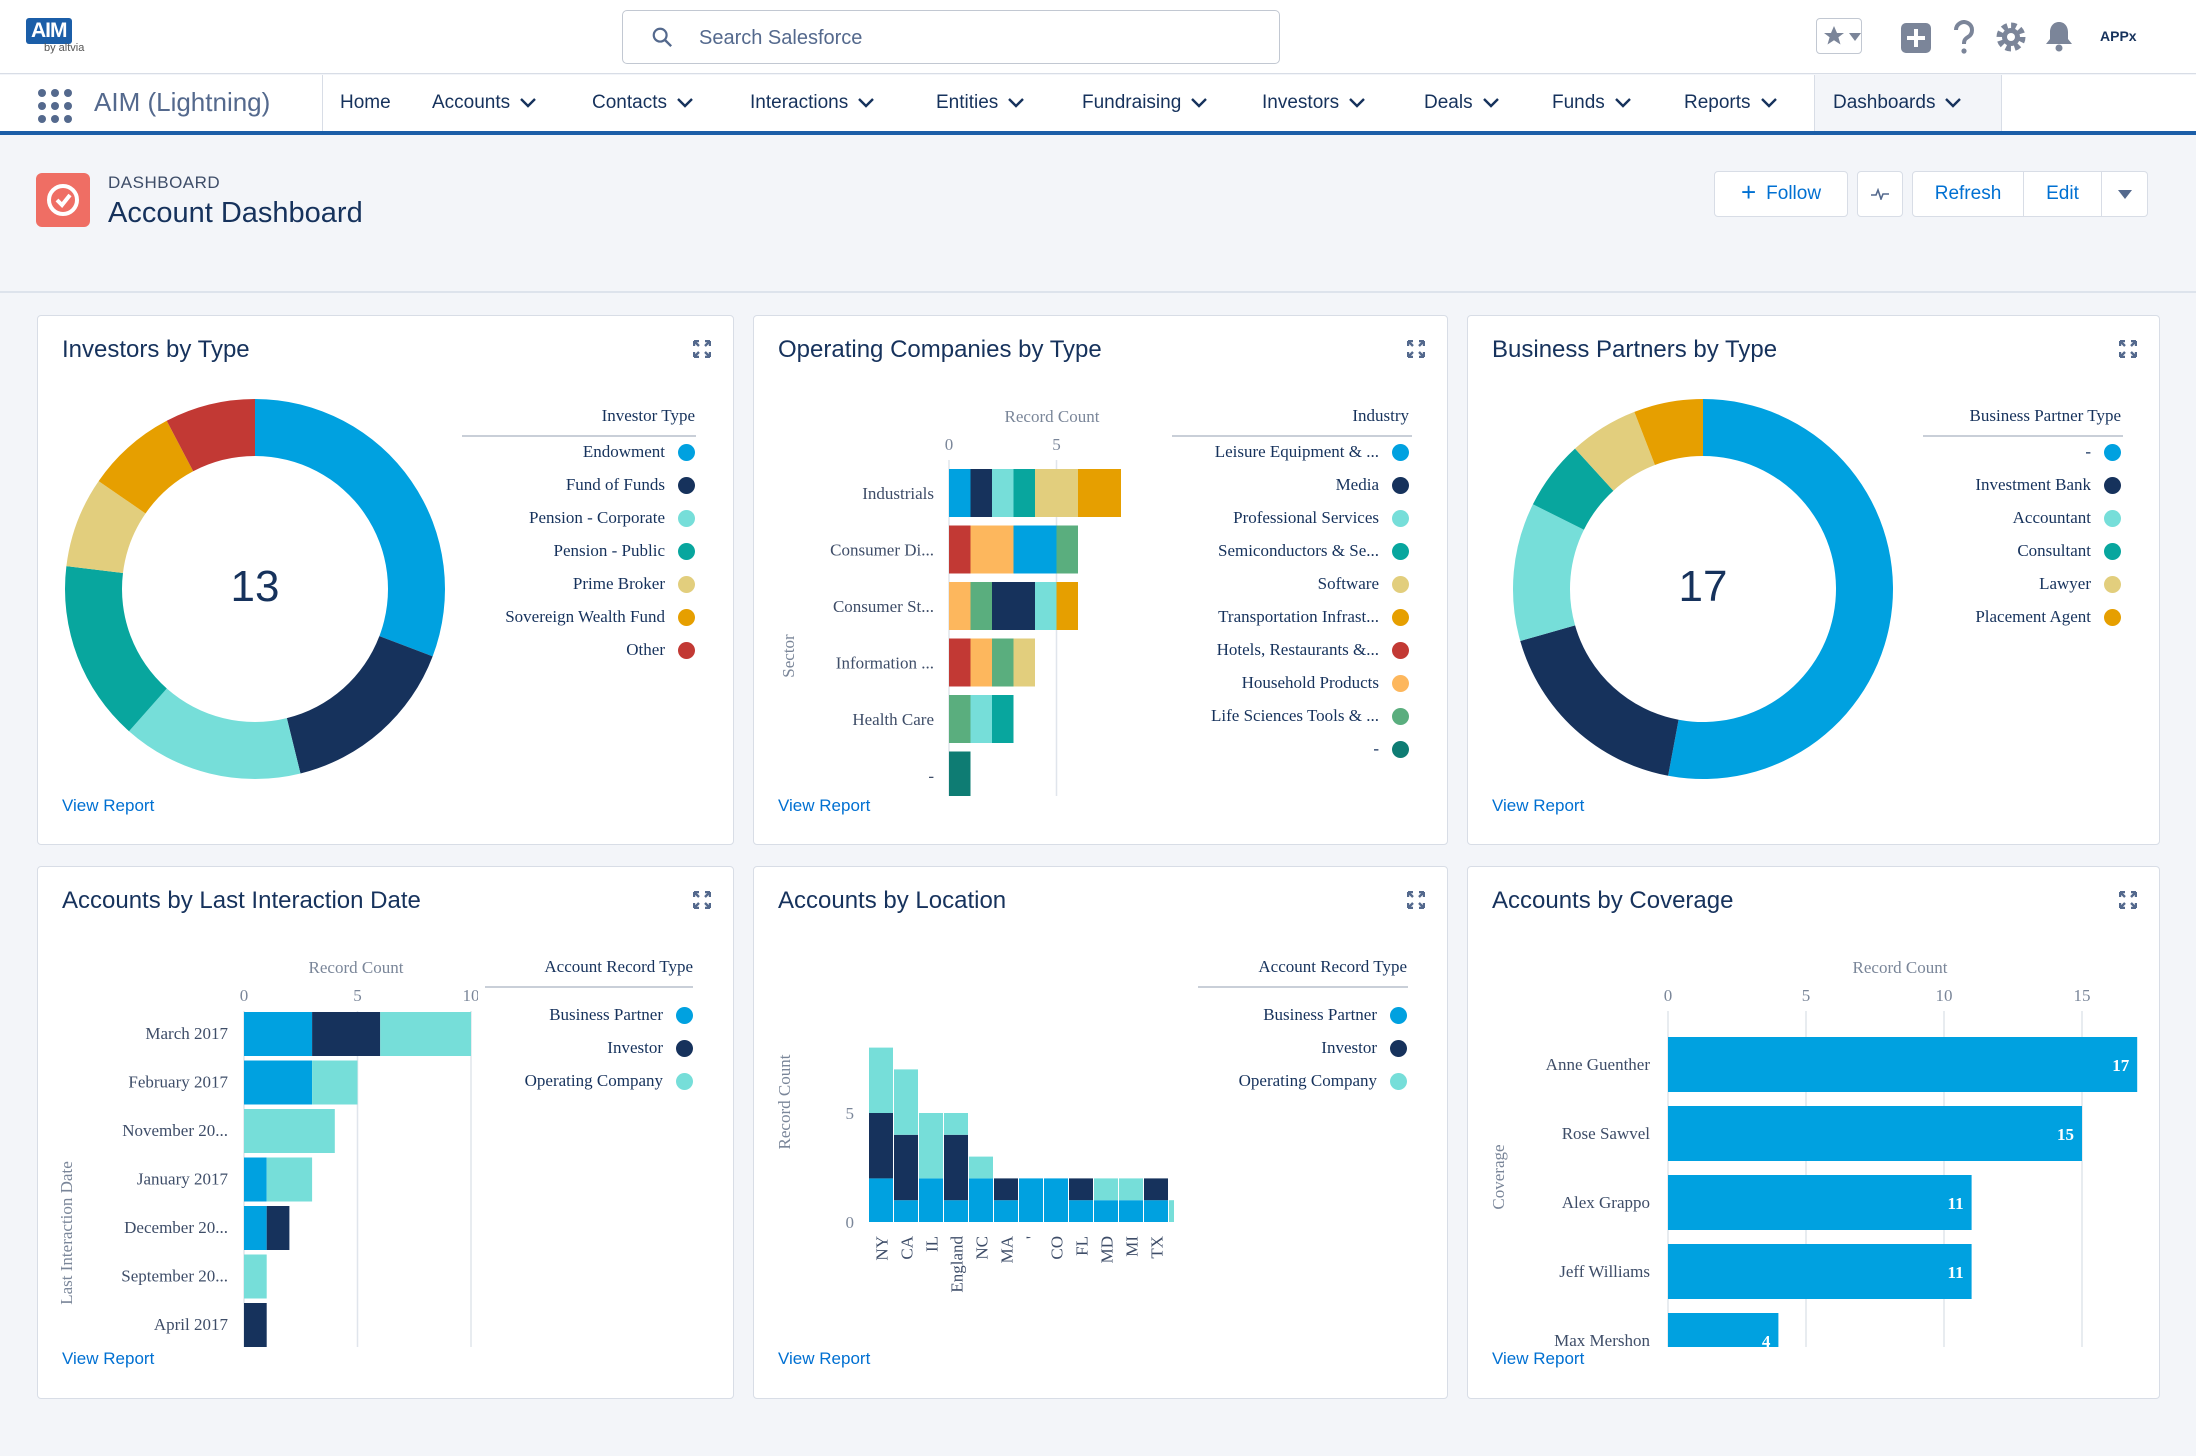 The height and width of the screenshot is (1456, 2196). I want to click on nav-accounts: Accounts, so click(484, 103).